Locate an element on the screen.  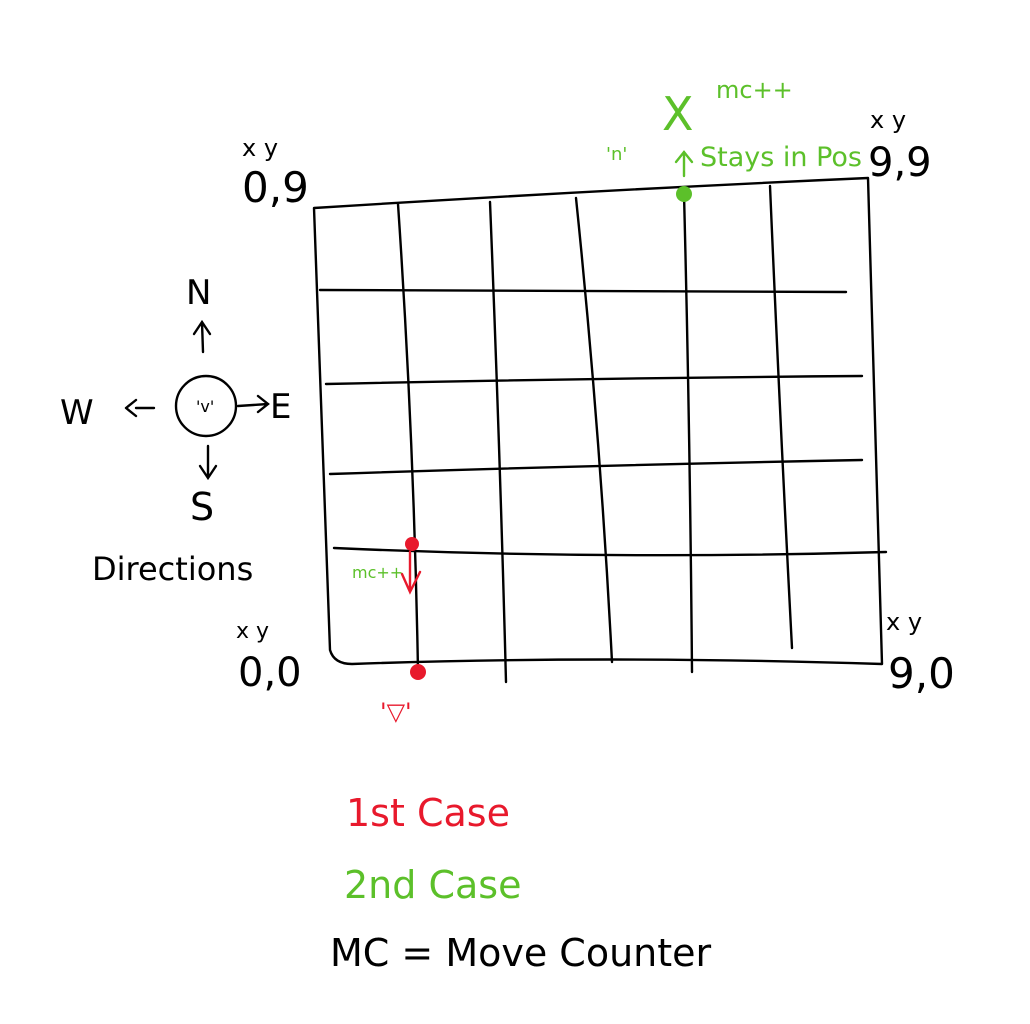
case2-annotation: 'n' X mc++ Stays in Pos is located at coordinates (734, 139).